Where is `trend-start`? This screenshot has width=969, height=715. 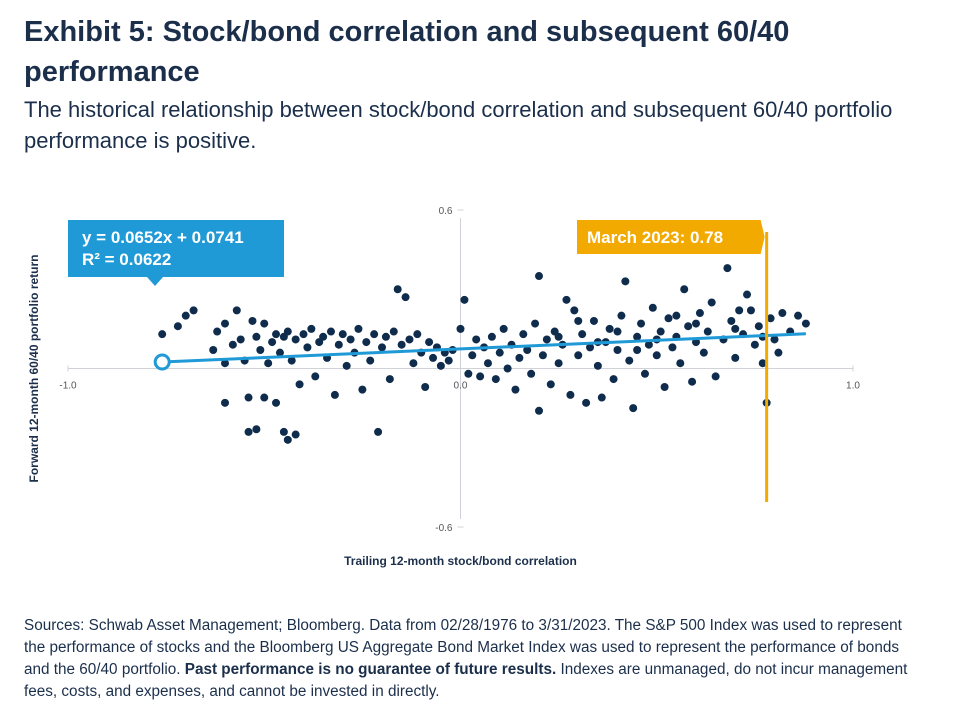
trend-start is located at coordinates (162, 362).